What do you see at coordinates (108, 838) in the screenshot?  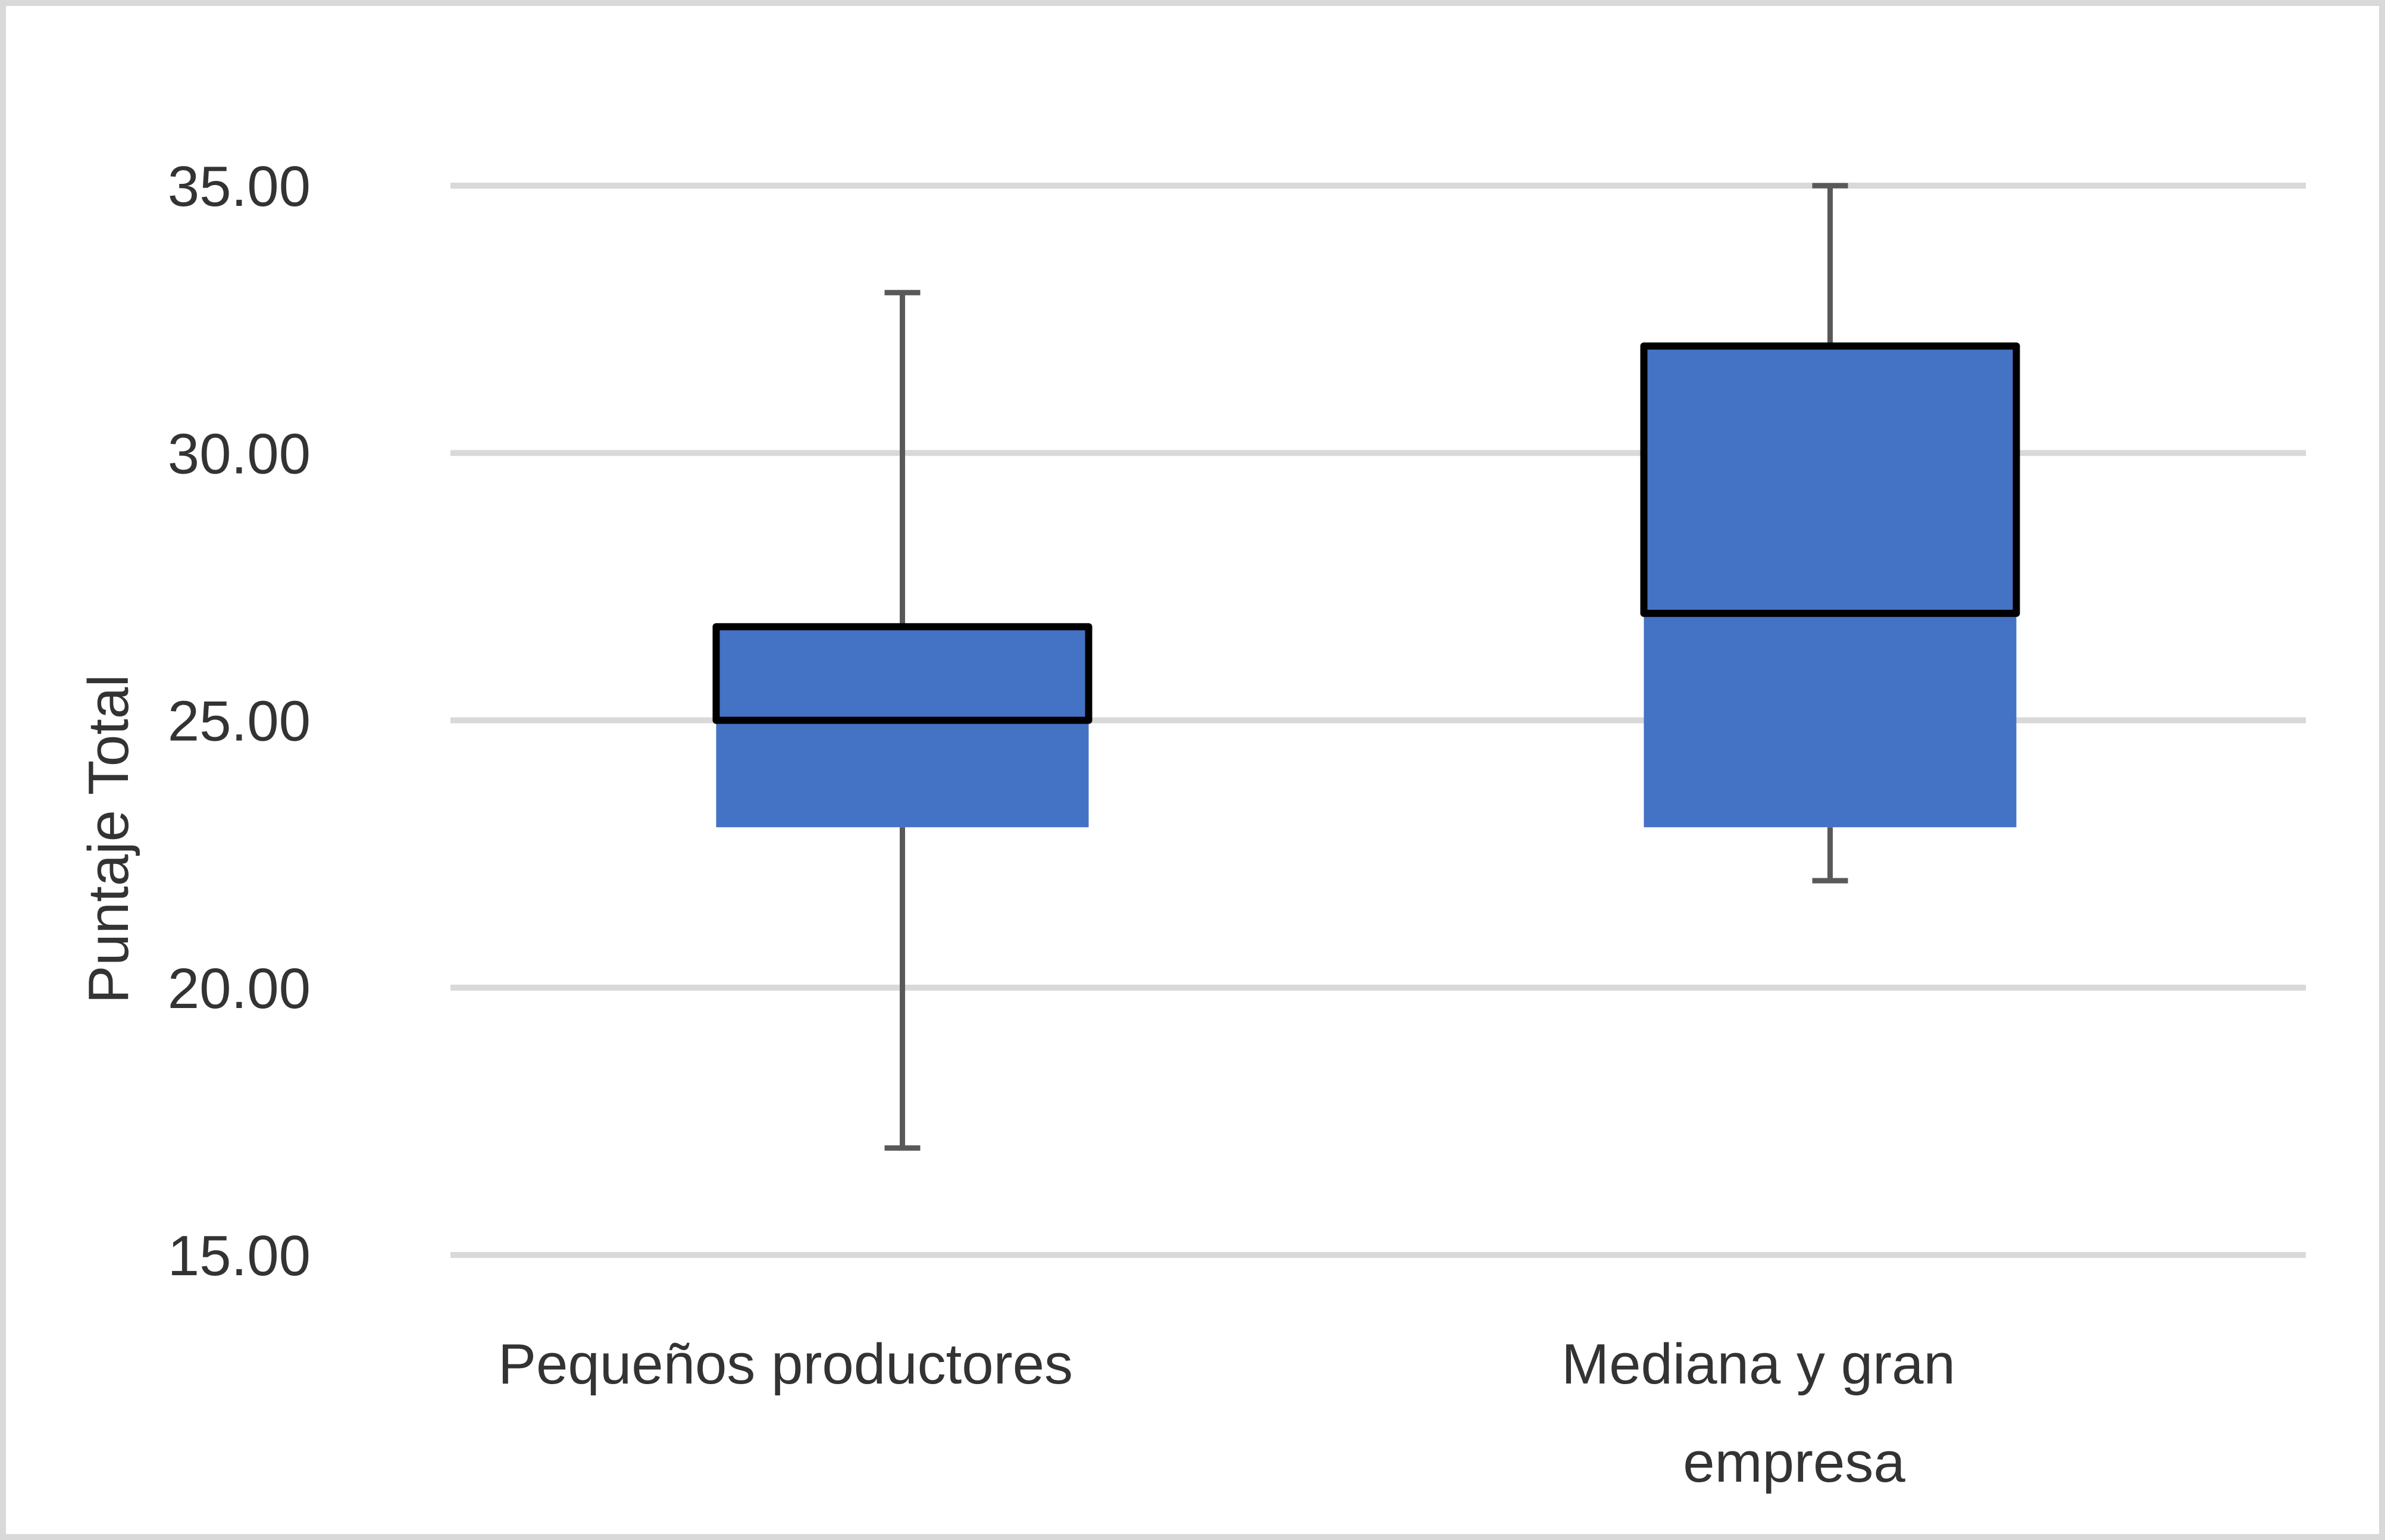 I see `y-axis-title: Puntaje Total` at bounding box center [108, 838].